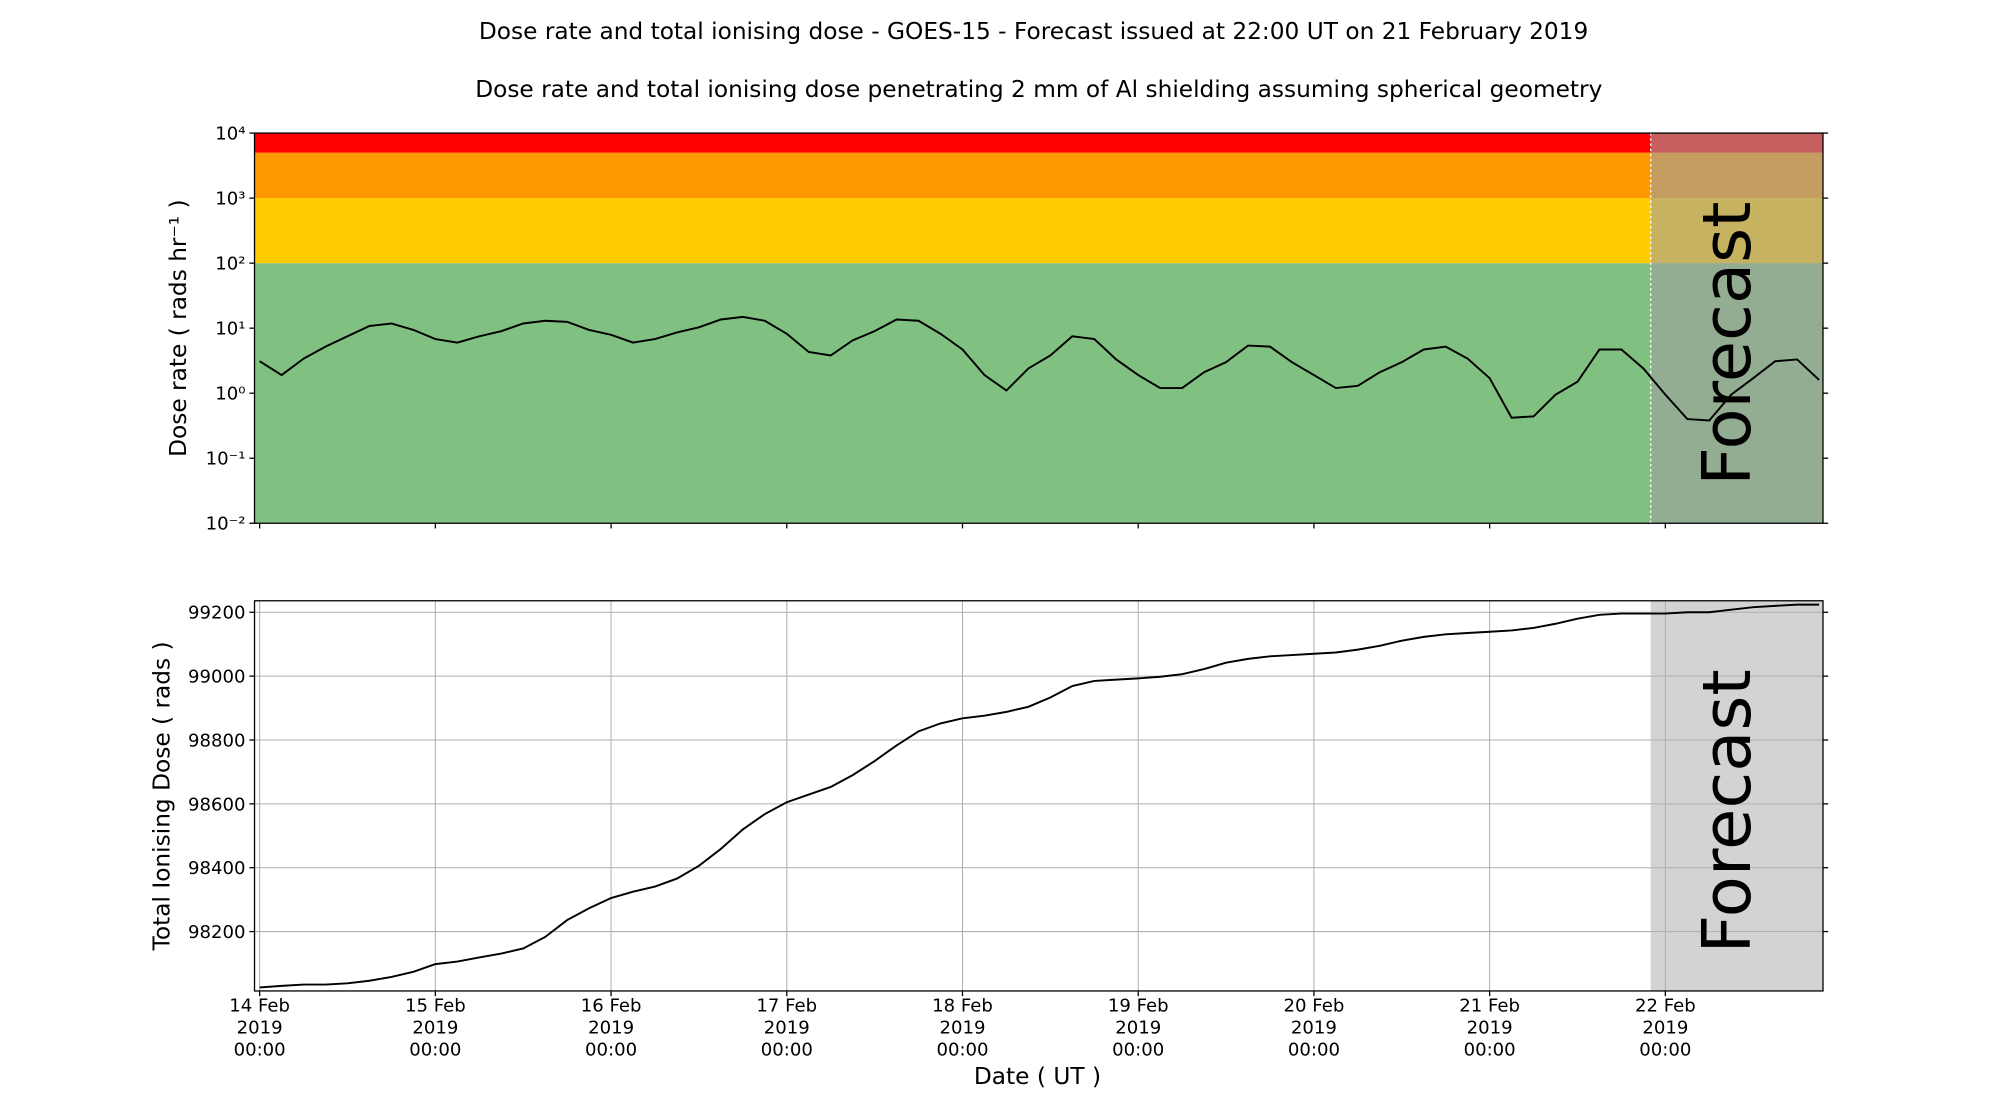 The image size is (2000, 1100). What do you see at coordinates (161, 796) in the screenshot?
I see `y-axis-label: Total Ionising Dose ( rads )` at bounding box center [161, 796].